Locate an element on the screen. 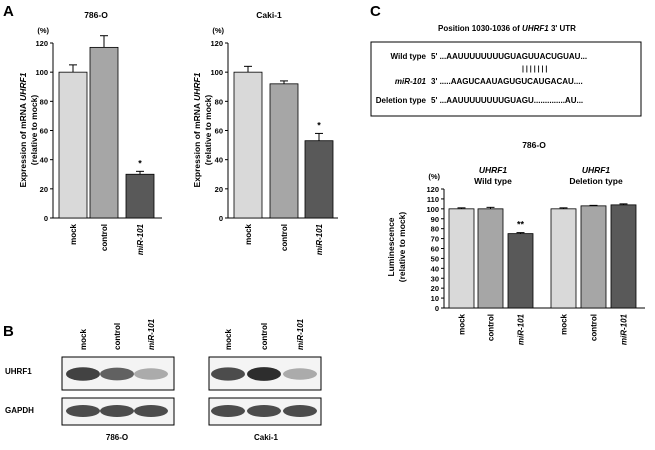 Image resolution: width=655 pixels, height=450 pixels. y-unit-label: (%) is located at coordinates (43, 30).